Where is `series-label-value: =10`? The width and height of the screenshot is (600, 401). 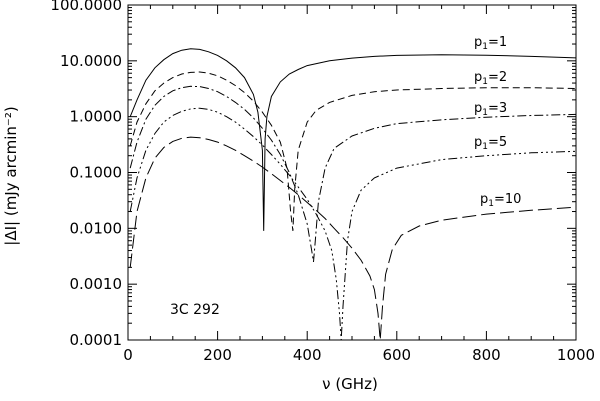 series-label-value: =10 is located at coordinates (507, 199).